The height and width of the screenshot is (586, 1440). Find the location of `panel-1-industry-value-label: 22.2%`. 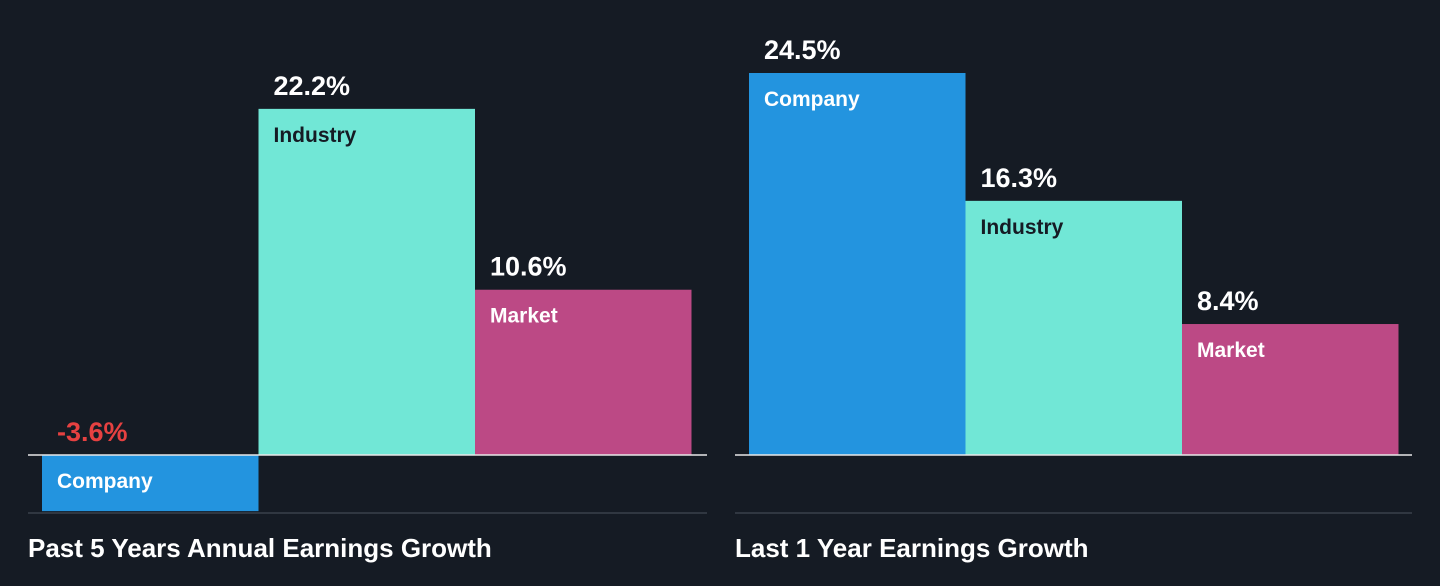

panel-1-industry-value-label: 22.2% is located at coordinates (312, 86).